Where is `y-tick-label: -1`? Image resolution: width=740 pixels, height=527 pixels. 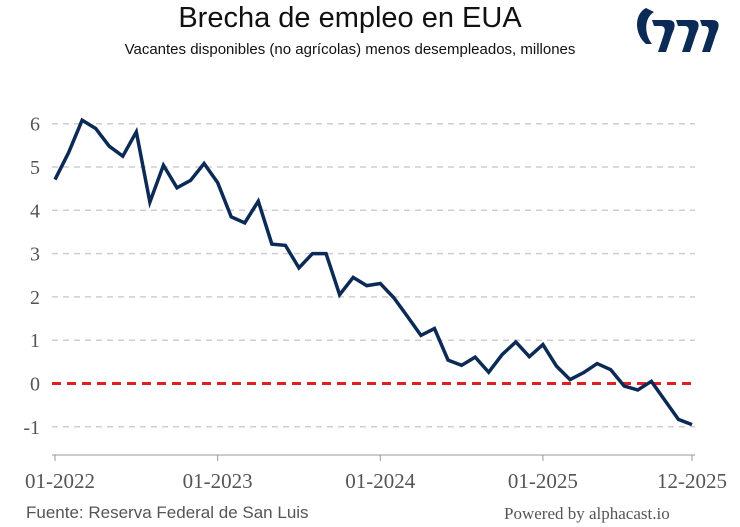
y-tick-label: -1 is located at coordinates (31, 428).